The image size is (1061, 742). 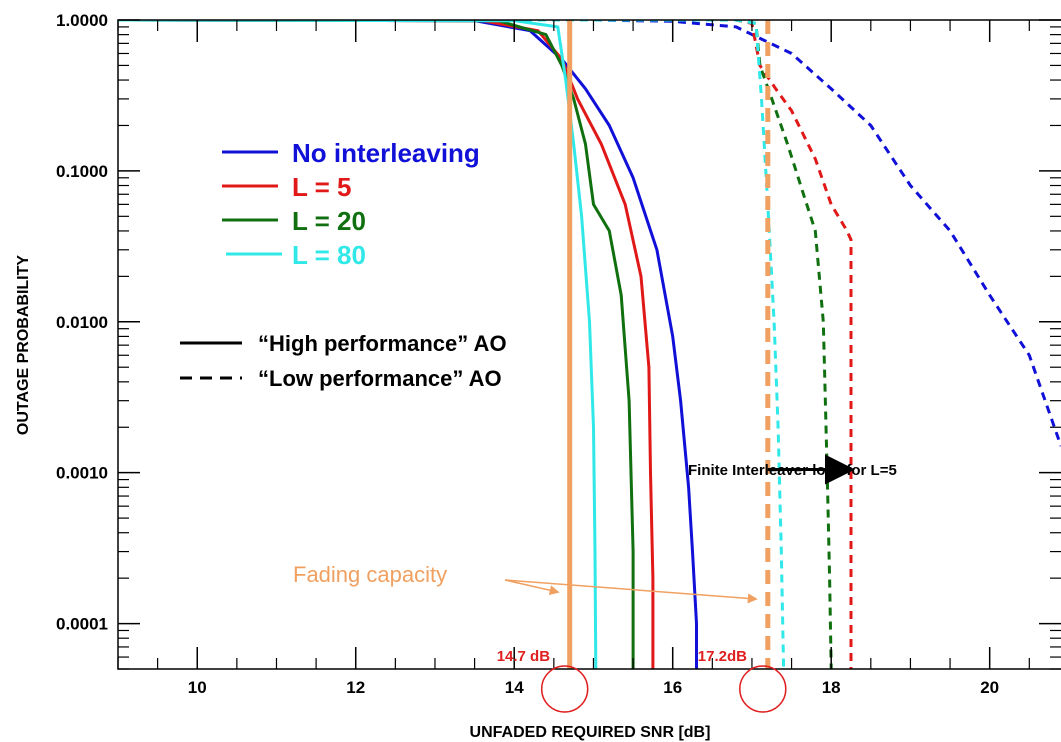 What do you see at coordinates (82, 473) in the screenshot?
I see `y-tick-label: 0.0010` at bounding box center [82, 473].